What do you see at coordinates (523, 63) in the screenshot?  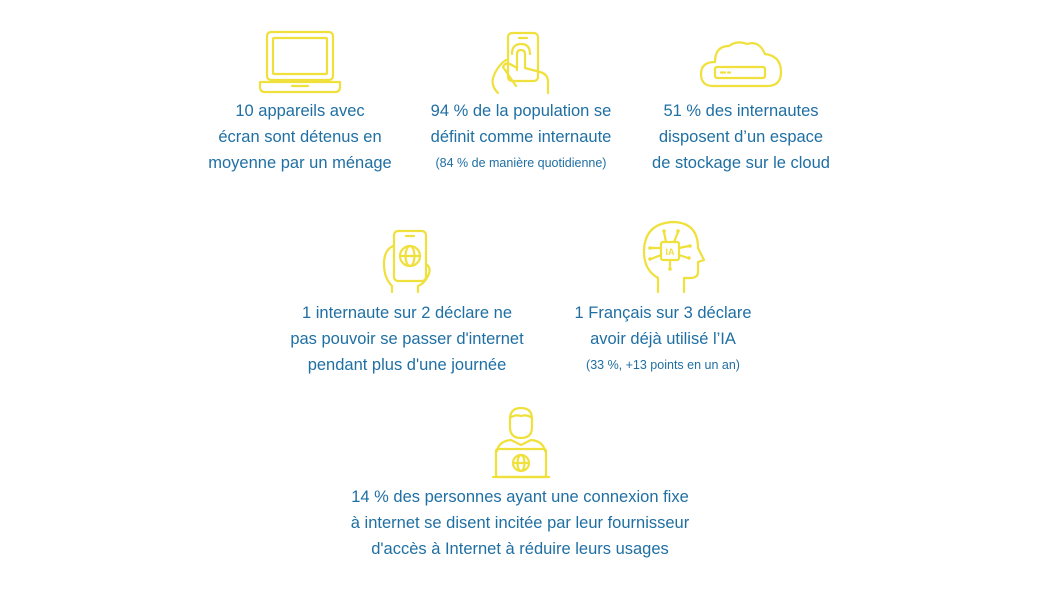 I see `touch-tablet-icon` at bounding box center [523, 63].